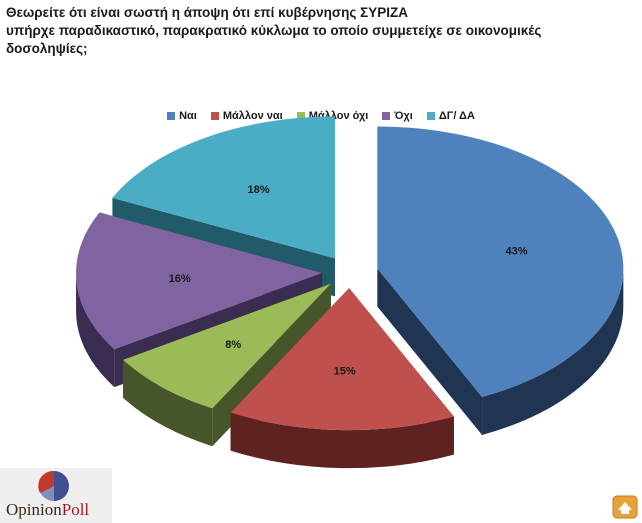 The image size is (642, 523). I want to click on legend-label: Όχι, so click(403, 116).